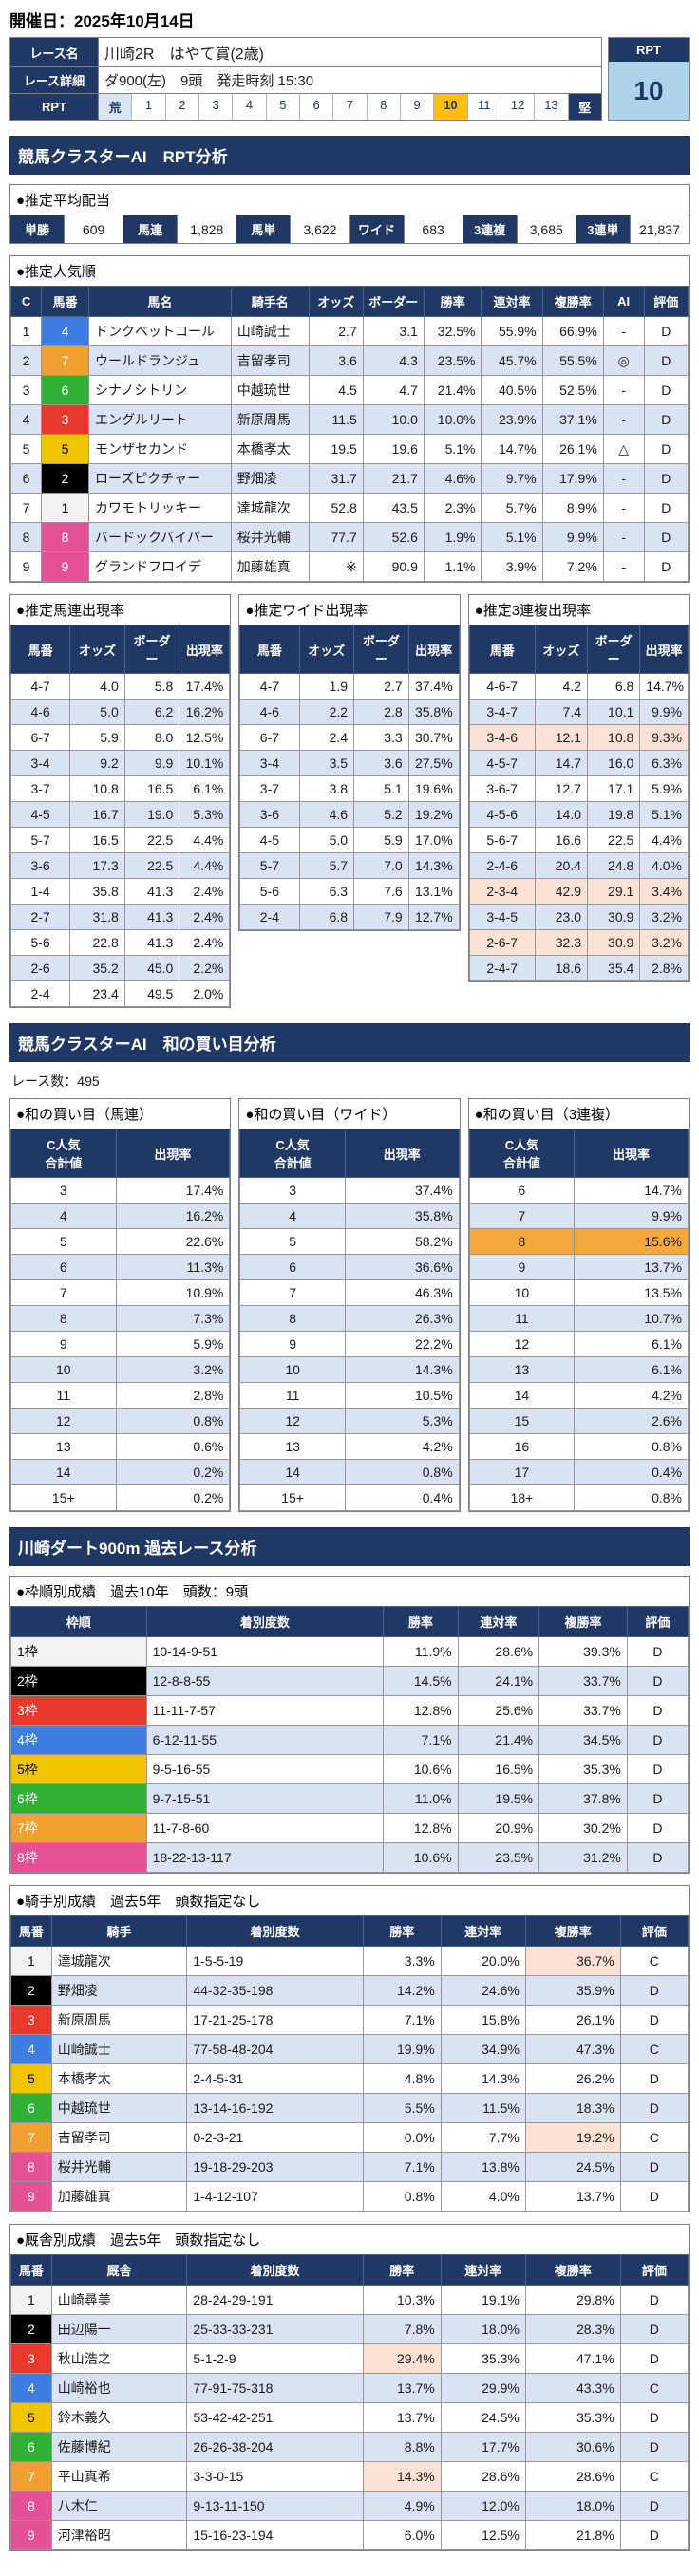 This screenshot has height=2576, width=699. What do you see at coordinates (512, 360) in the screenshot?
I see `cell-ren-rate: 45.7%` at bounding box center [512, 360].